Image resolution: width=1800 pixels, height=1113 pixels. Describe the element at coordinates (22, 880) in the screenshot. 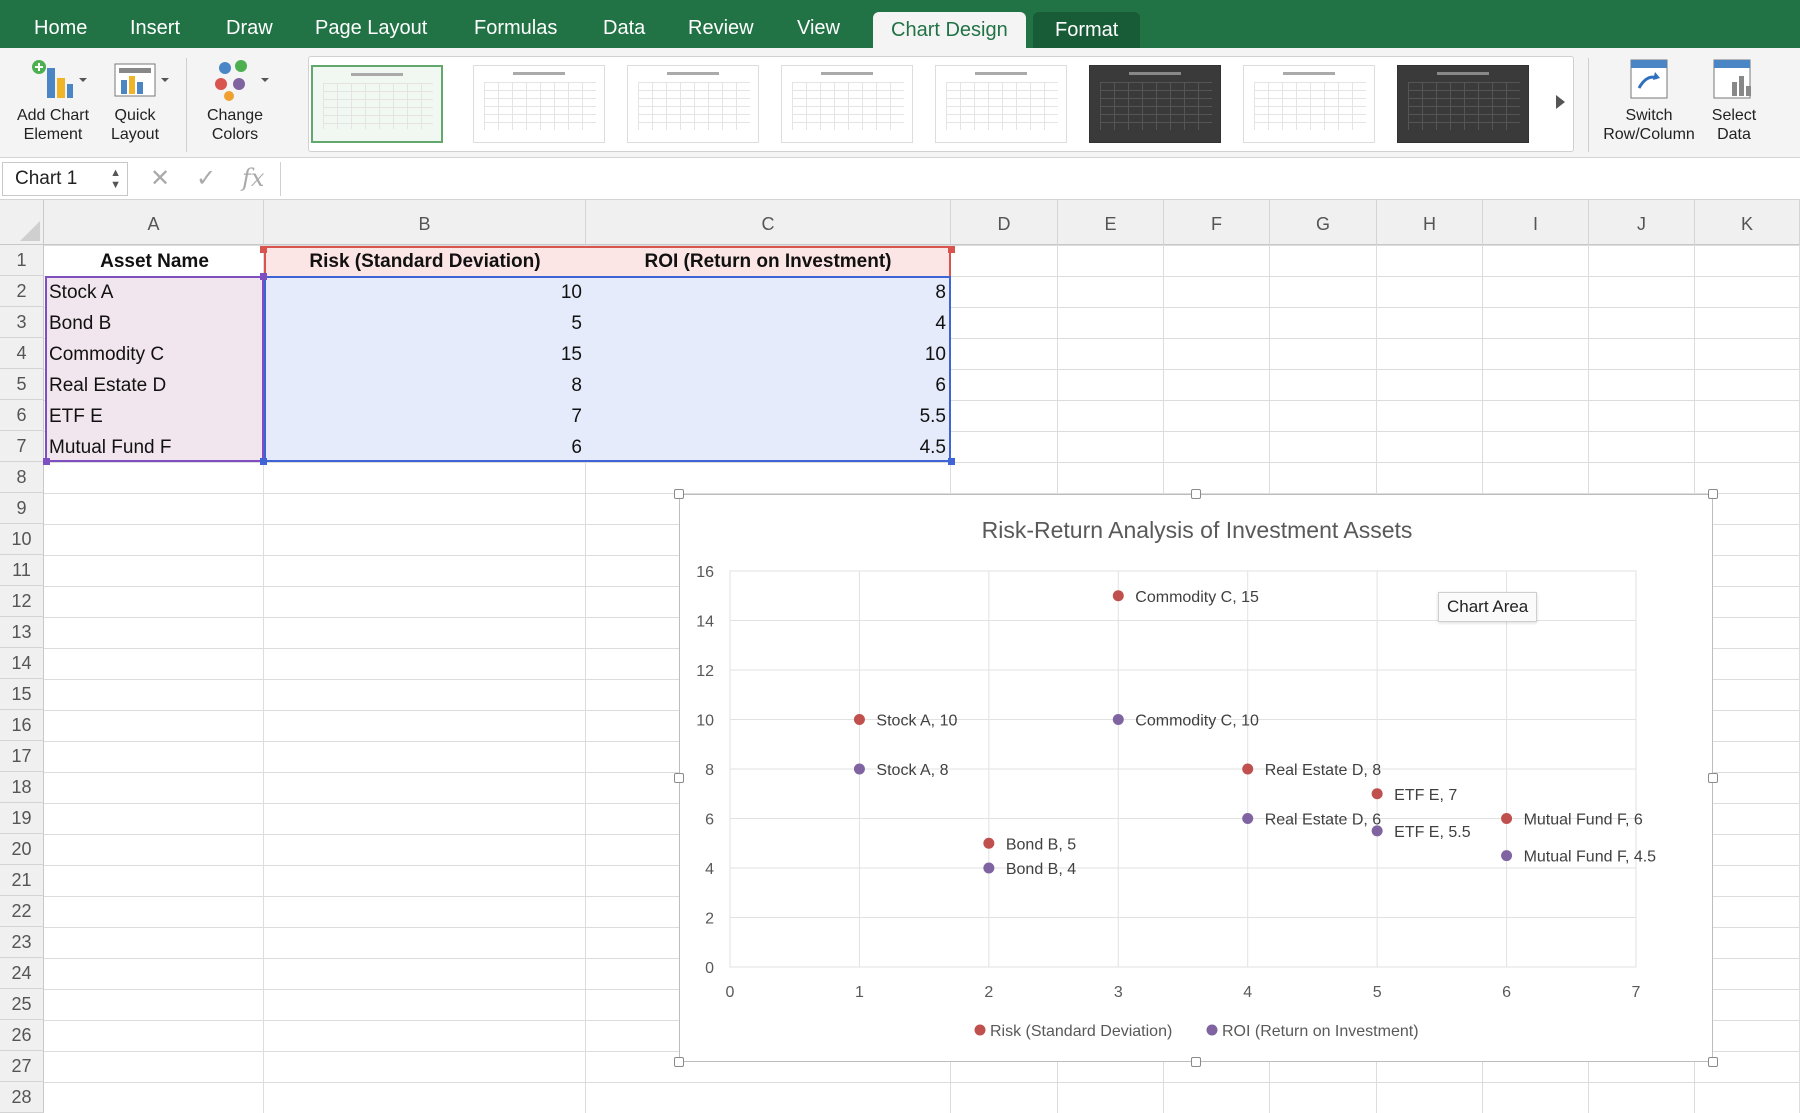

I see `row-header-21: 21` at that location.